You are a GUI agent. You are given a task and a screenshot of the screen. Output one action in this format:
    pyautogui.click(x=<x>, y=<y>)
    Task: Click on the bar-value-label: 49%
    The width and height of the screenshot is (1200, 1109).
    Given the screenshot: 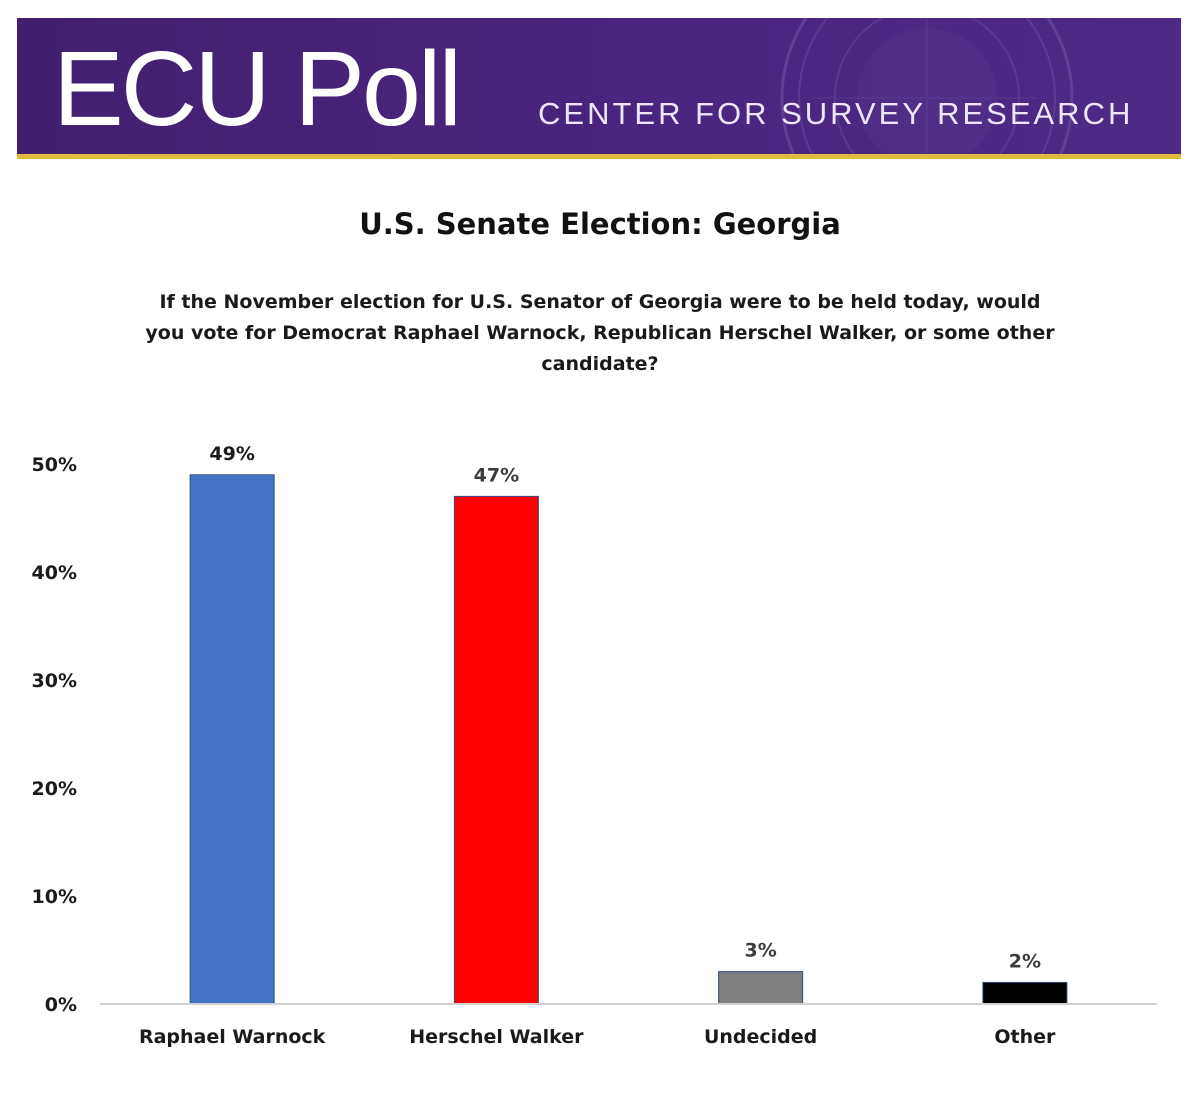 What is the action you would take?
    pyautogui.click(x=231, y=454)
    